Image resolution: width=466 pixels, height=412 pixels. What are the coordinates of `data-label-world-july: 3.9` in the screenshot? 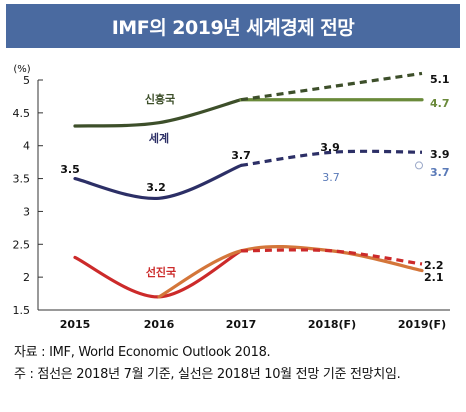 It's located at (440, 154).